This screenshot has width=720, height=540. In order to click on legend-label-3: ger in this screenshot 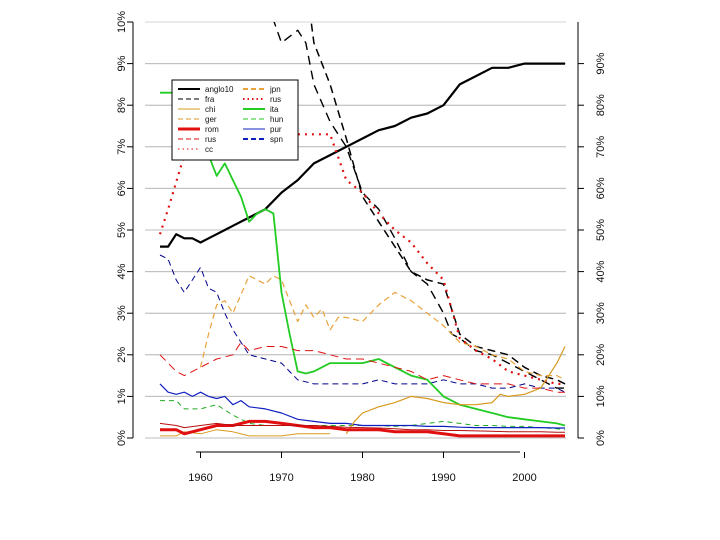, I will do `click(211, 119)`.